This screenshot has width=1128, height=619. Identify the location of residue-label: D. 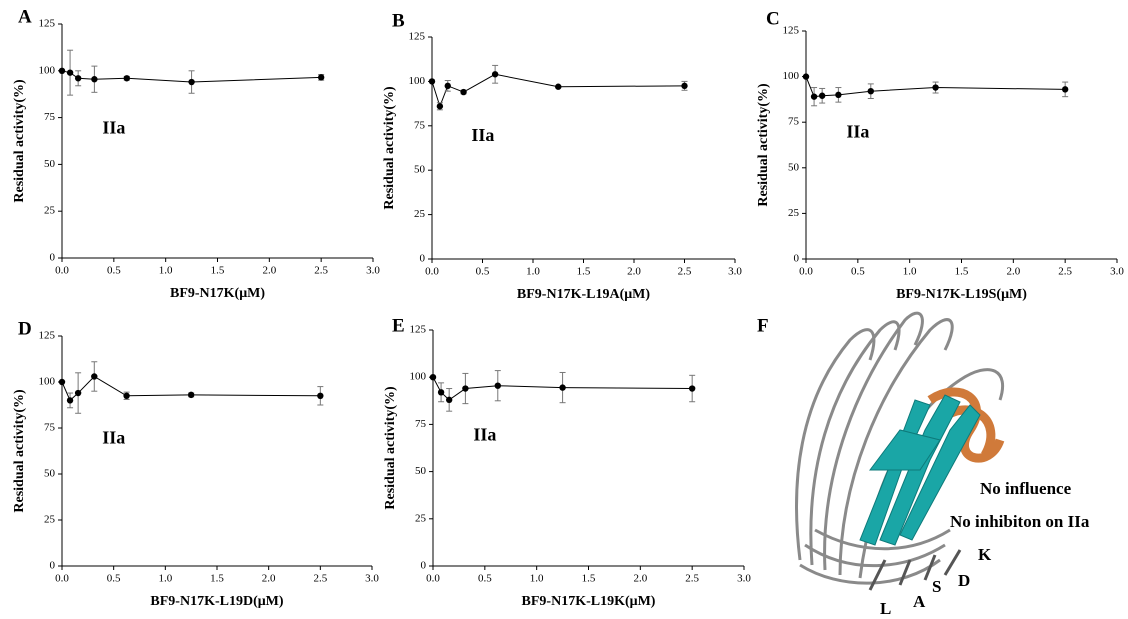
(964, 580).